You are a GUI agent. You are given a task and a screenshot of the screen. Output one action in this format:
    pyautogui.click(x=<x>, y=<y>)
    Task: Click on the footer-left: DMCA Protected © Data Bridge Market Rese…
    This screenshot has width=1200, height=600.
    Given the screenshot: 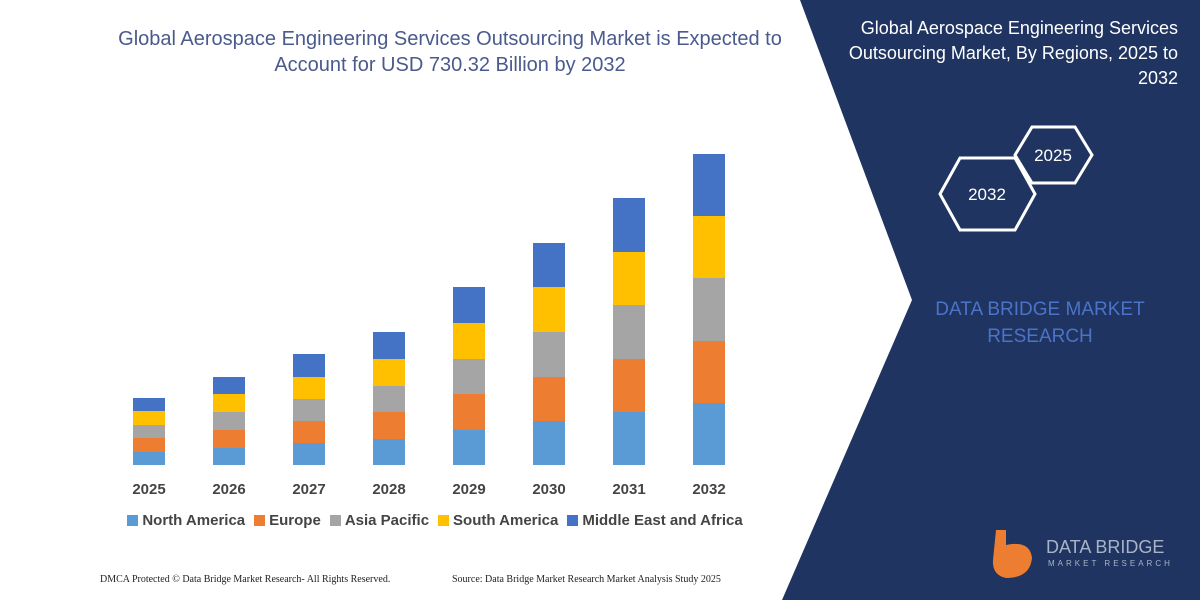 What is the action you would take?
    pyautogui.click(x=245, y=579)
    